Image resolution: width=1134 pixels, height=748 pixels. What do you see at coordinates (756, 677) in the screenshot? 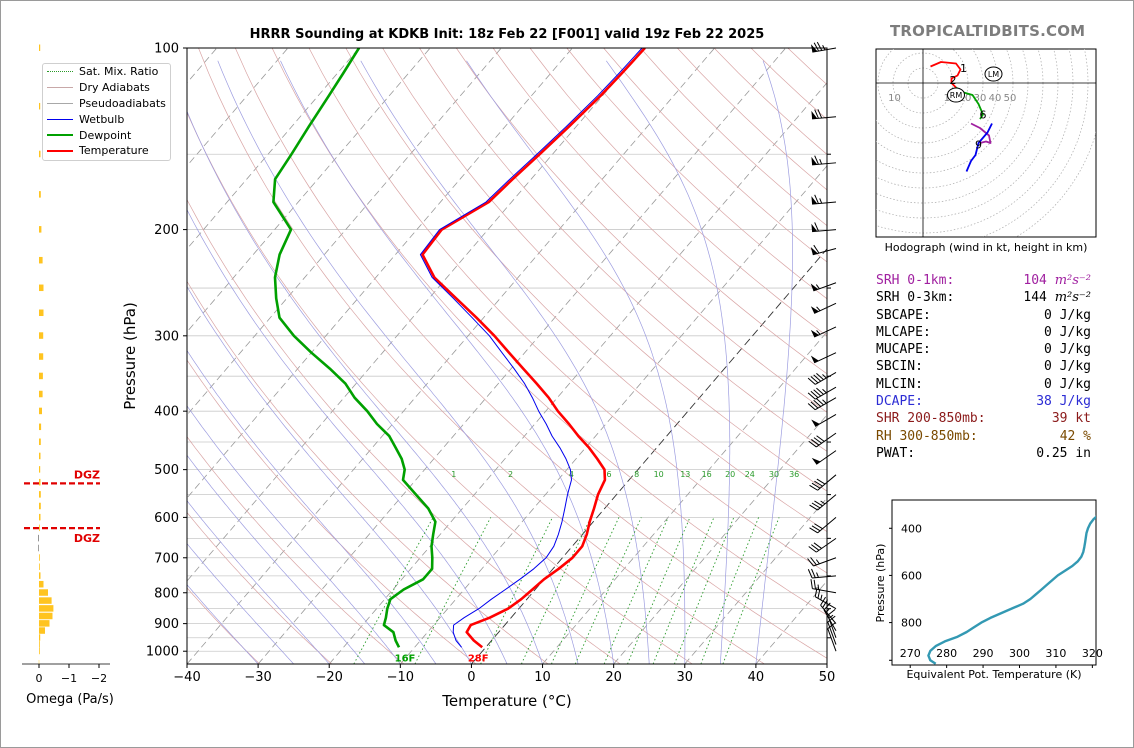
I see `x-tick-label: 40` at bounding box center [756, 677].